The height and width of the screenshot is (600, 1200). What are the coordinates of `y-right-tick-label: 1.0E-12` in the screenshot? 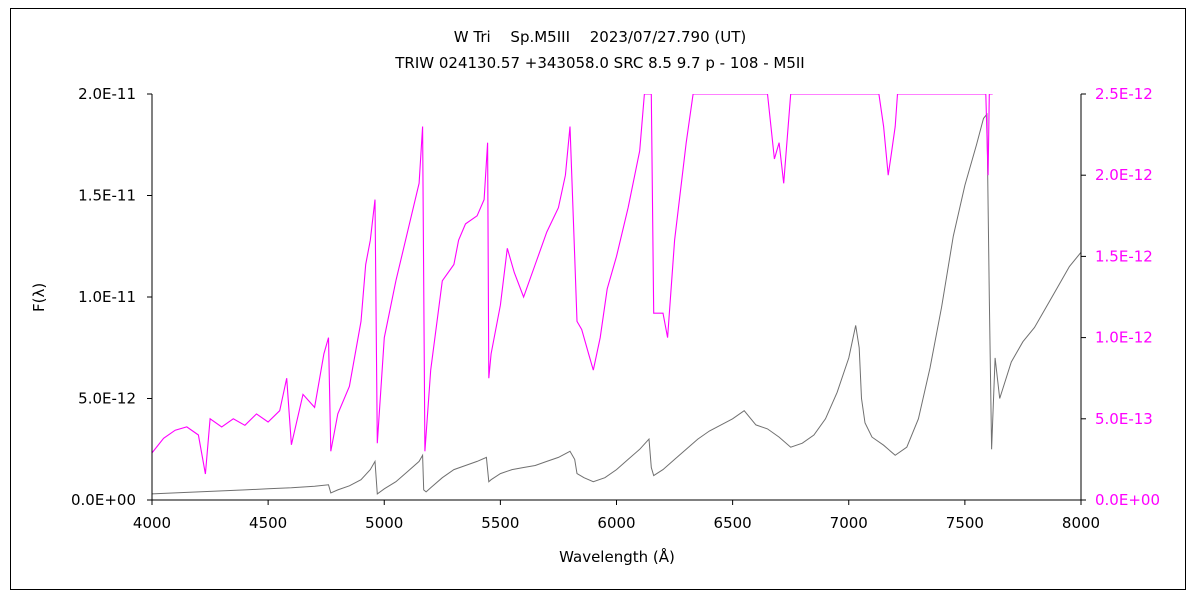 It's located at (1124, 338).